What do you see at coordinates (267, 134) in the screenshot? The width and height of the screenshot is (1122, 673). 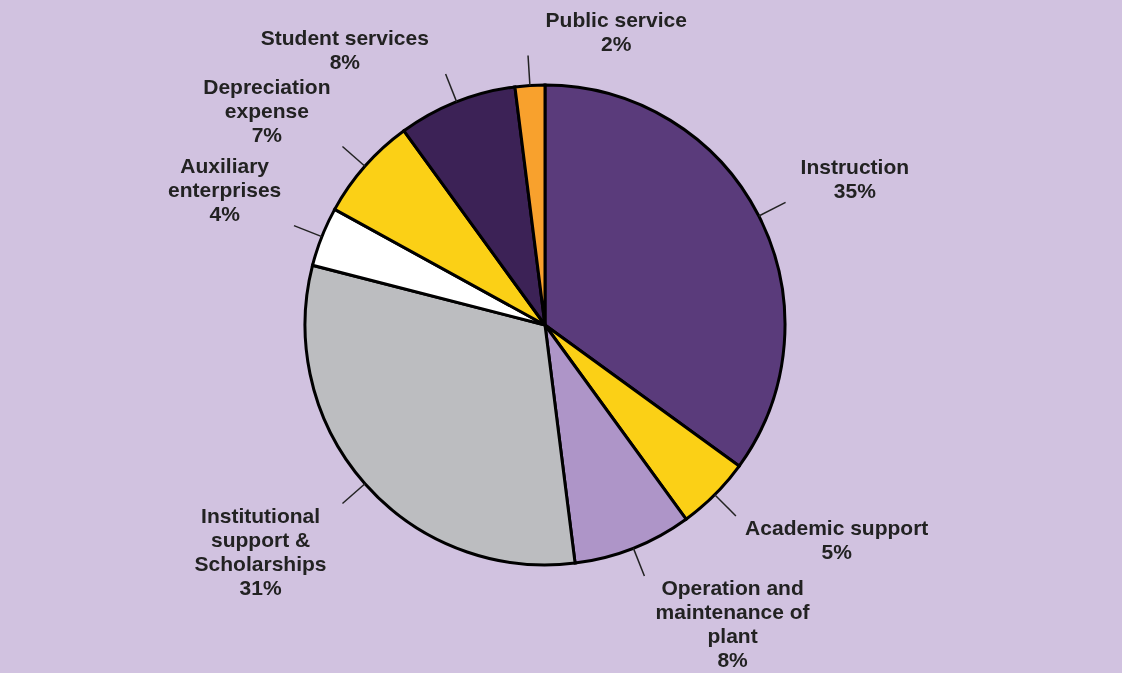 I see `data-label: 7%` at bounding box center [267, 134].